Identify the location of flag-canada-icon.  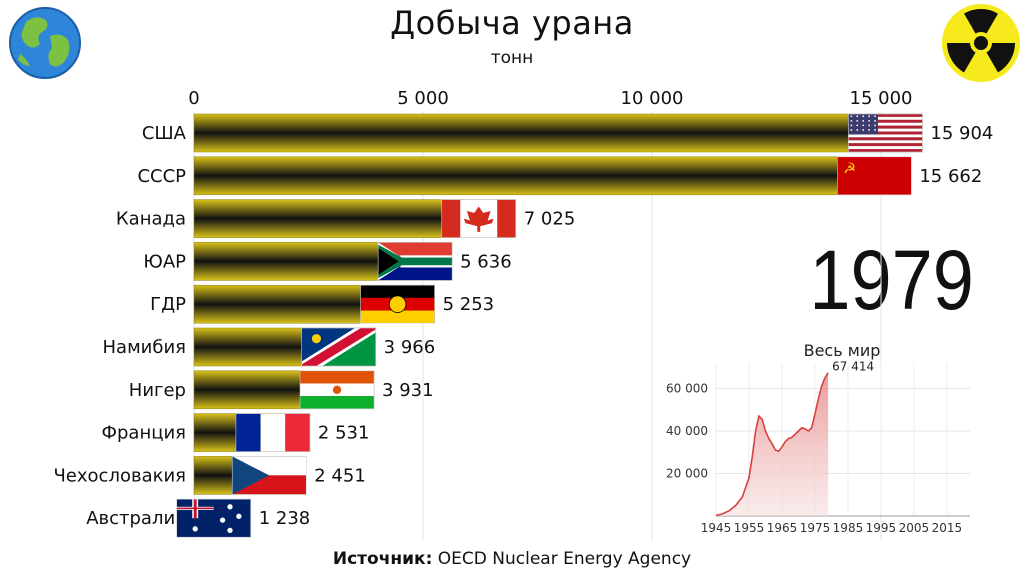
(479, 218).